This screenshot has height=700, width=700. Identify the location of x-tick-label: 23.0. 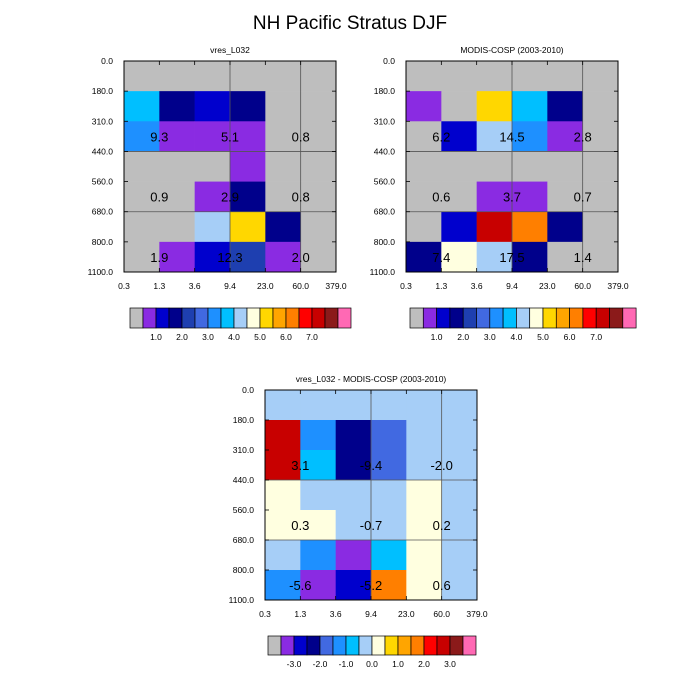
(406, 614).